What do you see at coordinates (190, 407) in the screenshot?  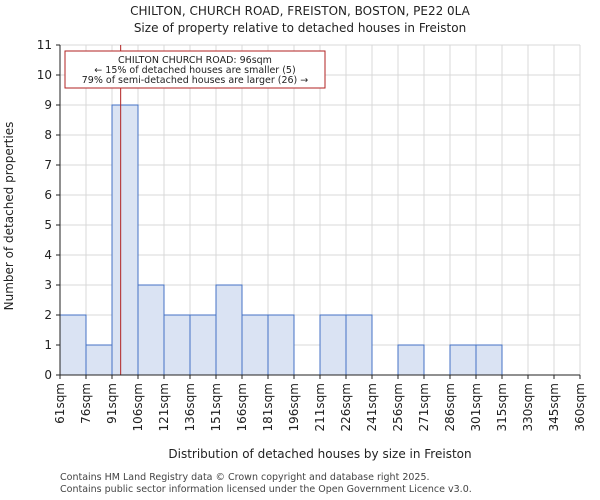 I see `x-tick-label: 136sqm` at bounding box center [190, 407].